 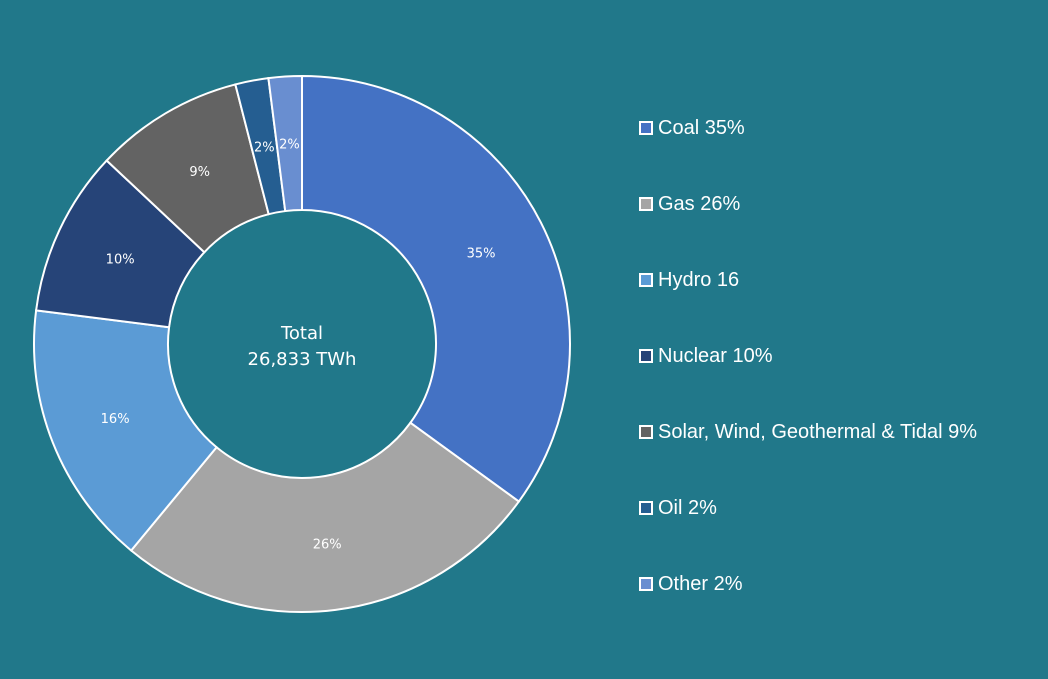 I want to click on legend-item: Solar, Wind, Geothermal & Tidal 9%, so click(x=808, y=432).